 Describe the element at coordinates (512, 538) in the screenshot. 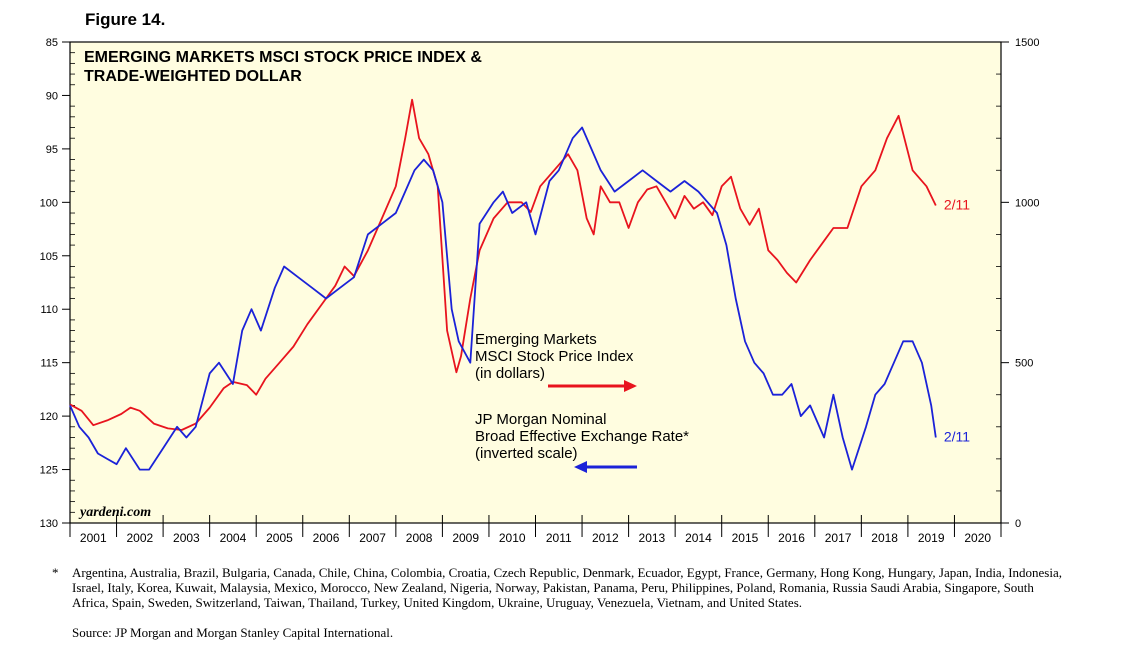

I see `x-tick-label: 2010` at that location.